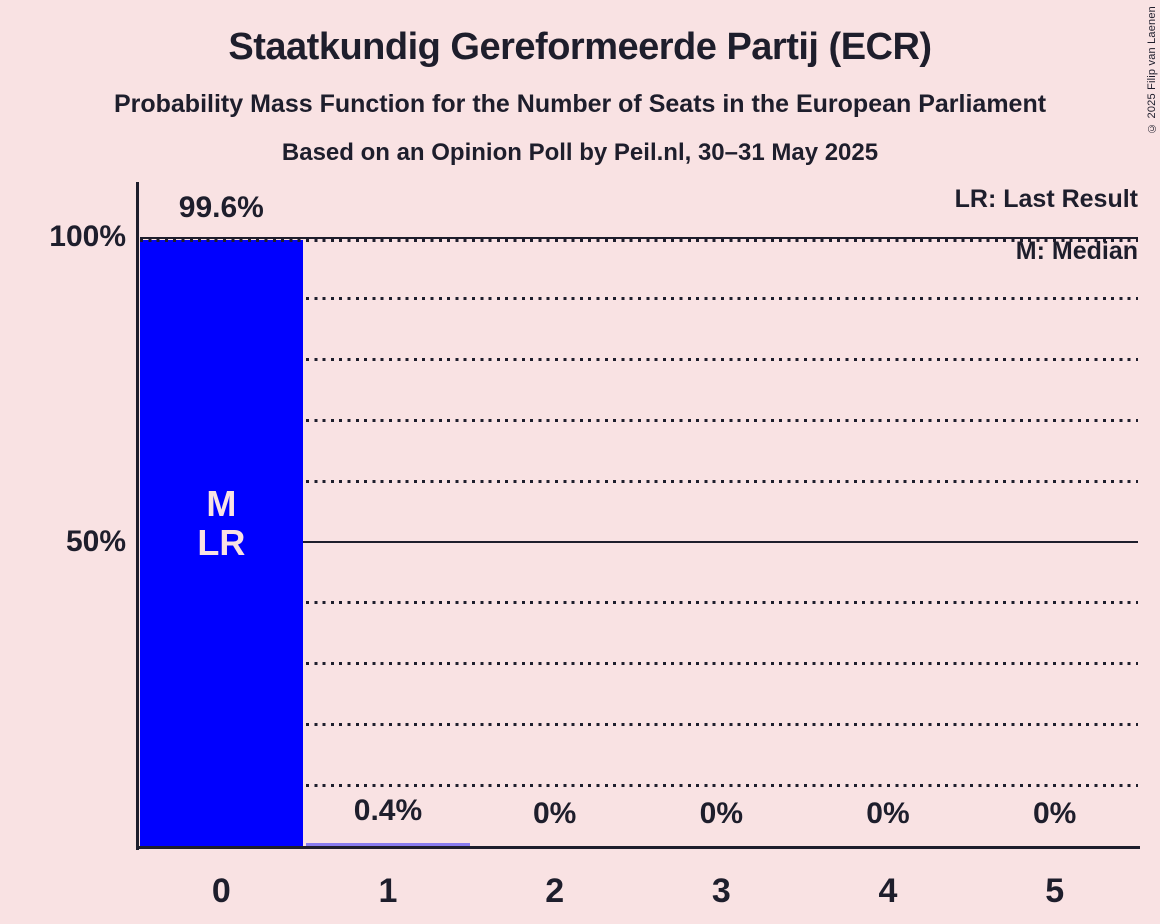 This screenshot has width=1160, height=924. Describe the element at coordinates (555, 891) in the screenshot. I see `x-tick-label-2: 2` at that location.